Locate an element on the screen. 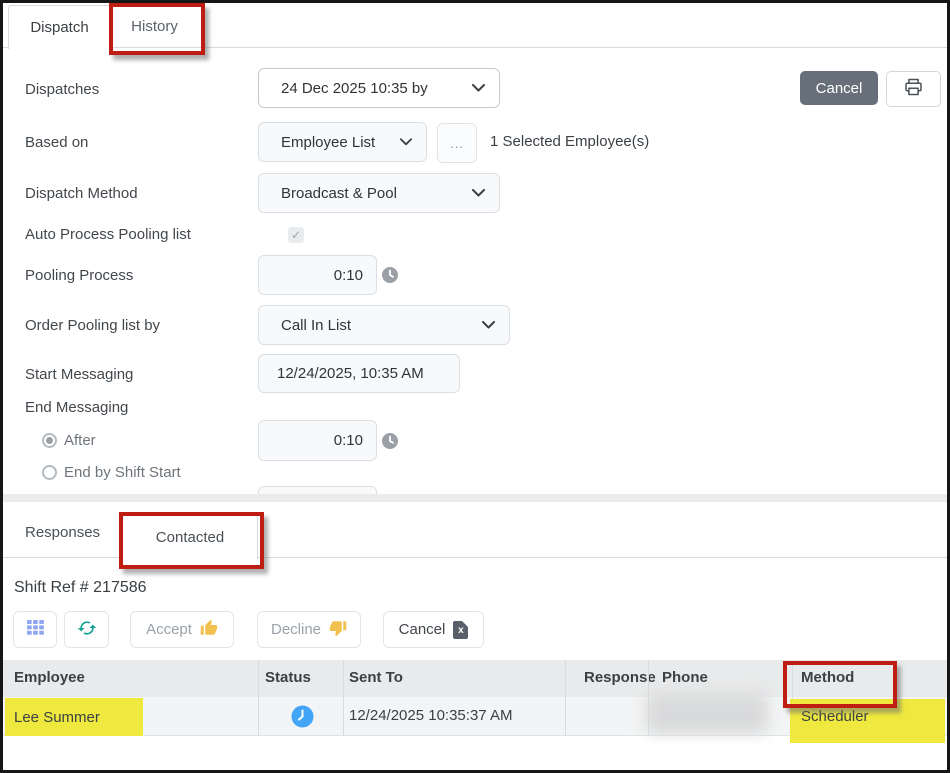 Image resolution: width=950 pixels, height=773 pixels. tab-responses-label: Responses is located at coordinates (63, 532).